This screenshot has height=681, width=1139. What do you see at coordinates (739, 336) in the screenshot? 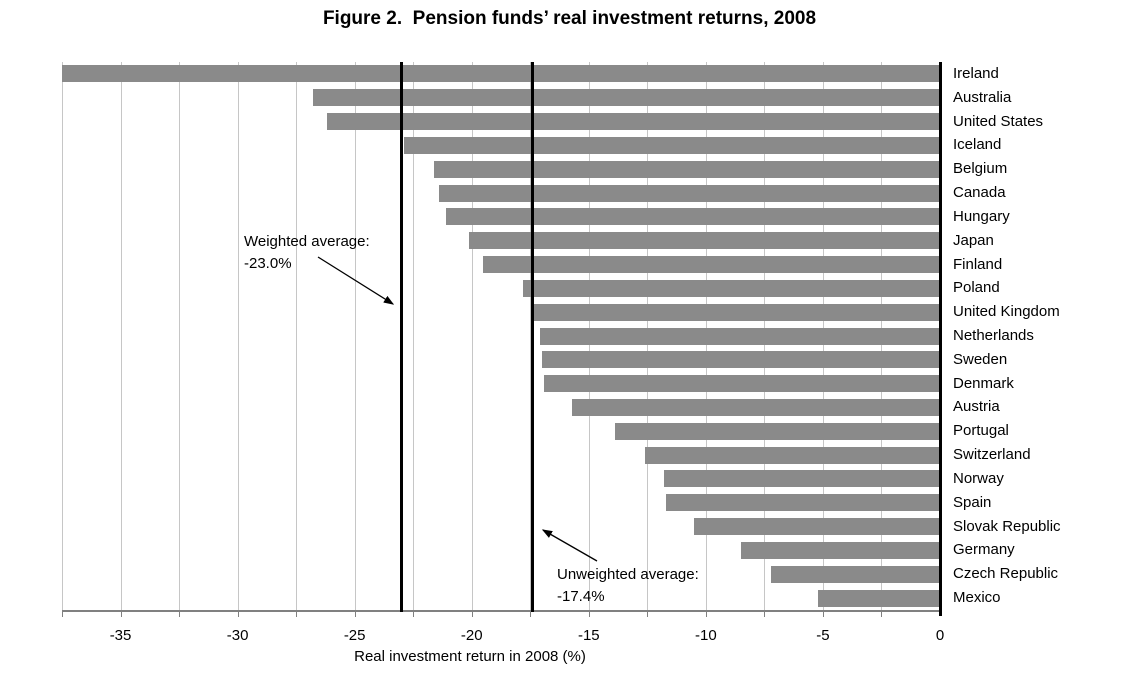
I see `bar-netherlands` at bounding box center [739, 336].